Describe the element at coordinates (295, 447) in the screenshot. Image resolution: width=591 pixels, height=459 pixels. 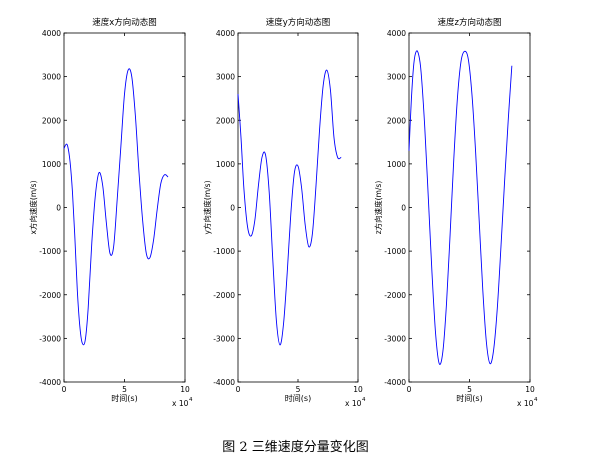
I see `figure-caption: 图 2 三维速度分量变化图` at that location.